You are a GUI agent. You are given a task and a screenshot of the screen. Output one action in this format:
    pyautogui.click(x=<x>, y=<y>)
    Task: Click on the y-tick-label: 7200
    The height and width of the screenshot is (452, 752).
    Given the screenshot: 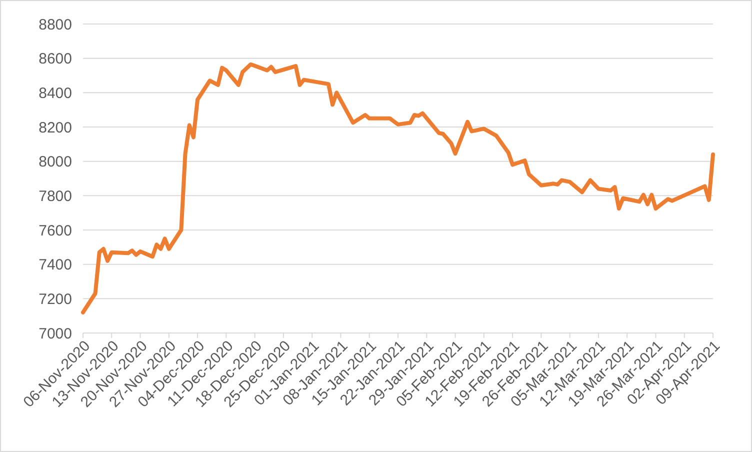 What is the action you would take?
    pyautogui.click(x=55, y=299)
    